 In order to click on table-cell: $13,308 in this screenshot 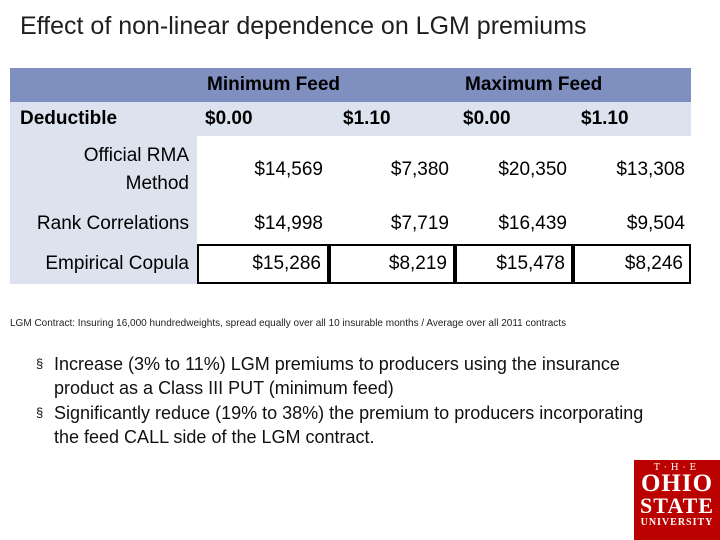, I will do `click(650, 169)`.